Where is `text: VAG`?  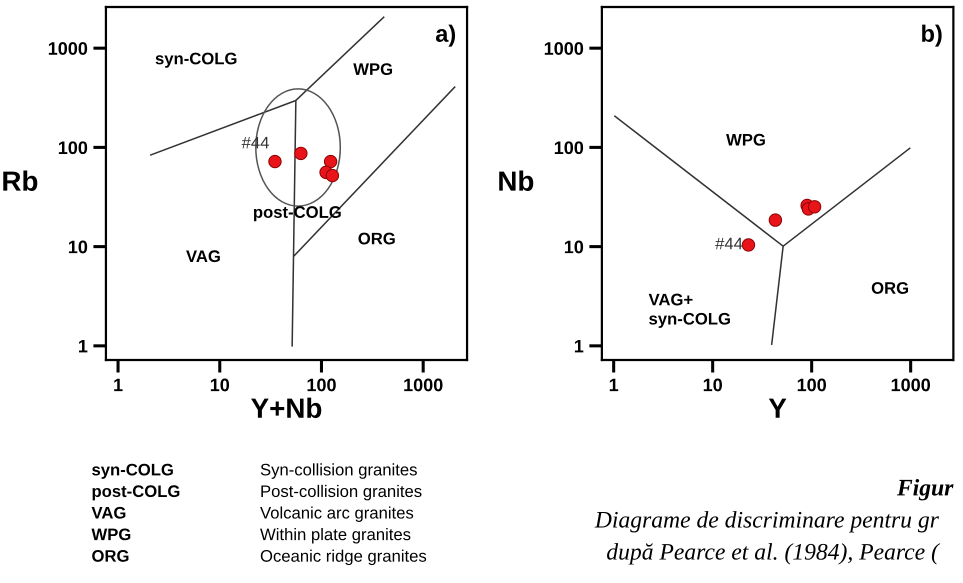
text: VAG is located at coordinates (109, 512).